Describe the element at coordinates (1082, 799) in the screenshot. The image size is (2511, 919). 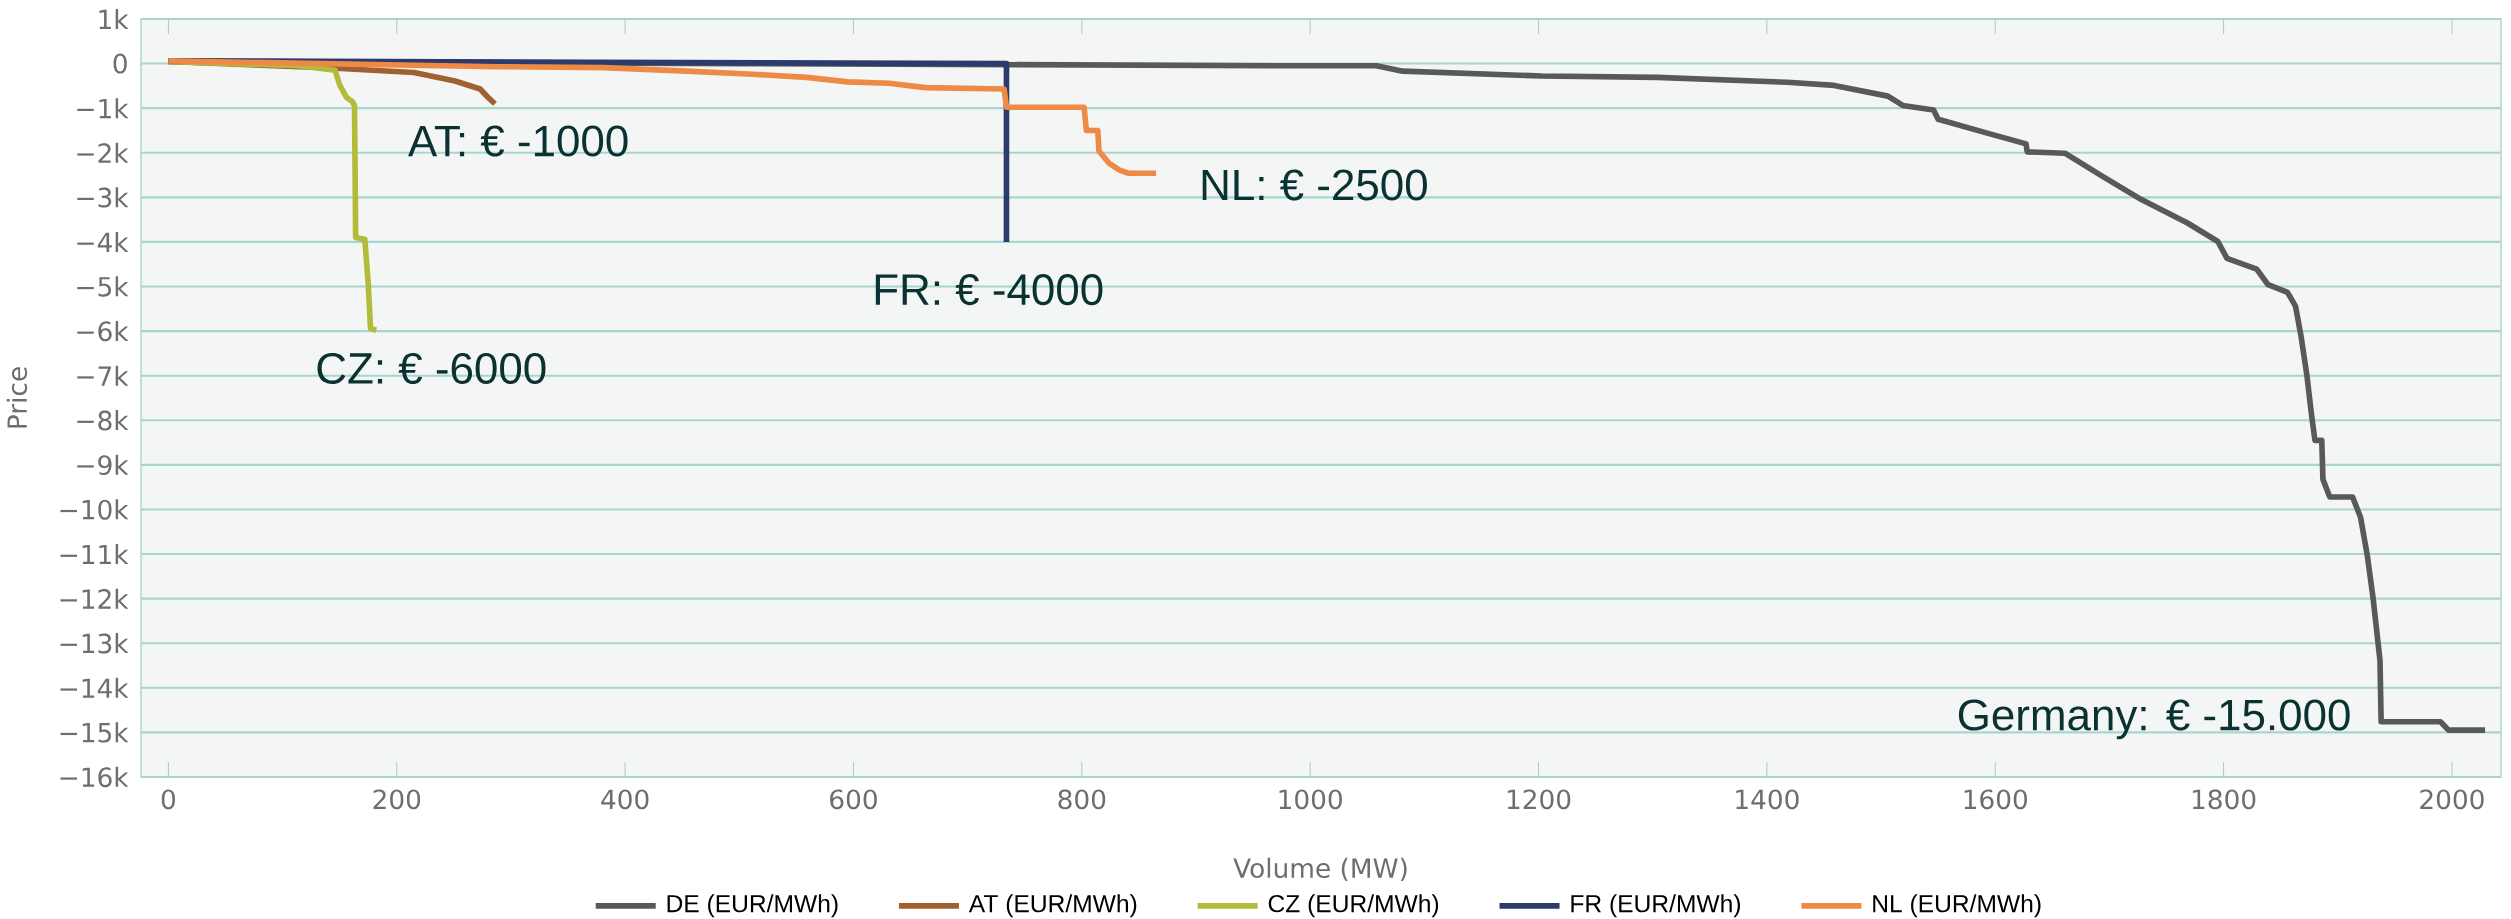
I see `x-tick-label: 800` at that location.